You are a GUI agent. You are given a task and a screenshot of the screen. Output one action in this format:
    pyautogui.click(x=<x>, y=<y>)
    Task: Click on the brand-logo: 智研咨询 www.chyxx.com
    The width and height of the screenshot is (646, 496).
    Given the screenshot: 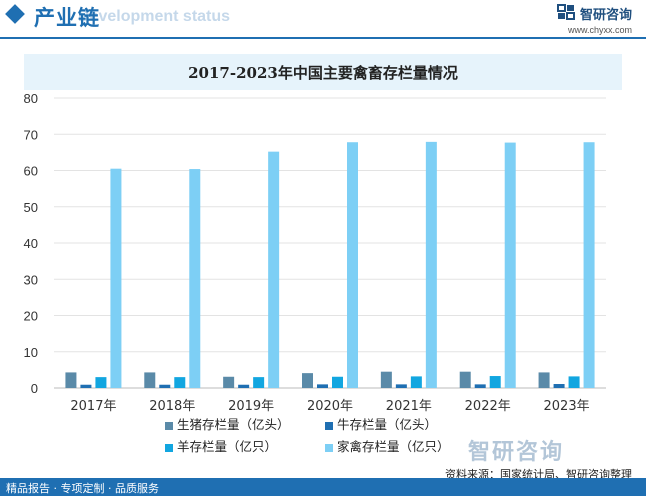 What is the action you would take?
    pyautogui.click(x=594, y=19)
    